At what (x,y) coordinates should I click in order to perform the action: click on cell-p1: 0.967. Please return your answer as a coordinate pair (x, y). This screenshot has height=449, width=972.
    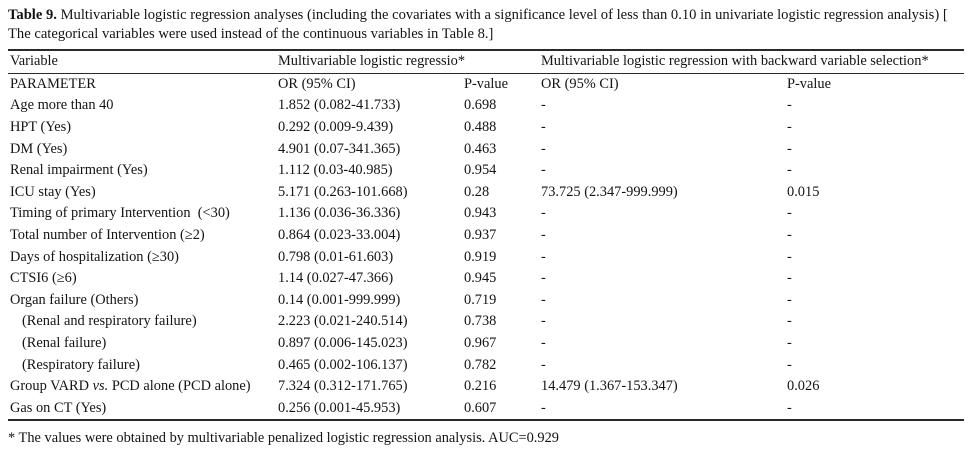
    Looking at the image, I should click on (480, 343).